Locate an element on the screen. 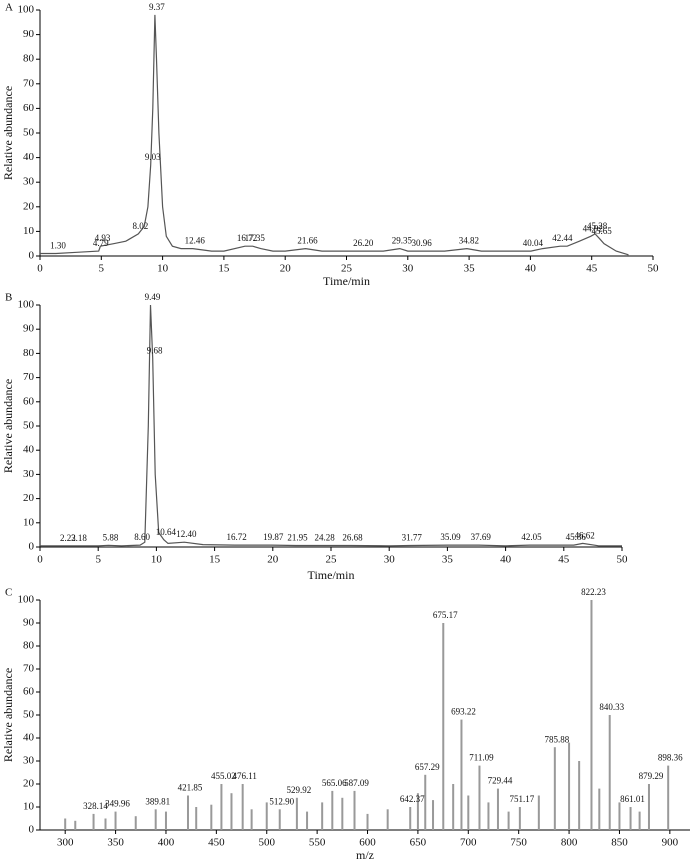 The height and width of the screenshot is (861, 700). peak-label: 9.68 is located at coordinates (155, 350).